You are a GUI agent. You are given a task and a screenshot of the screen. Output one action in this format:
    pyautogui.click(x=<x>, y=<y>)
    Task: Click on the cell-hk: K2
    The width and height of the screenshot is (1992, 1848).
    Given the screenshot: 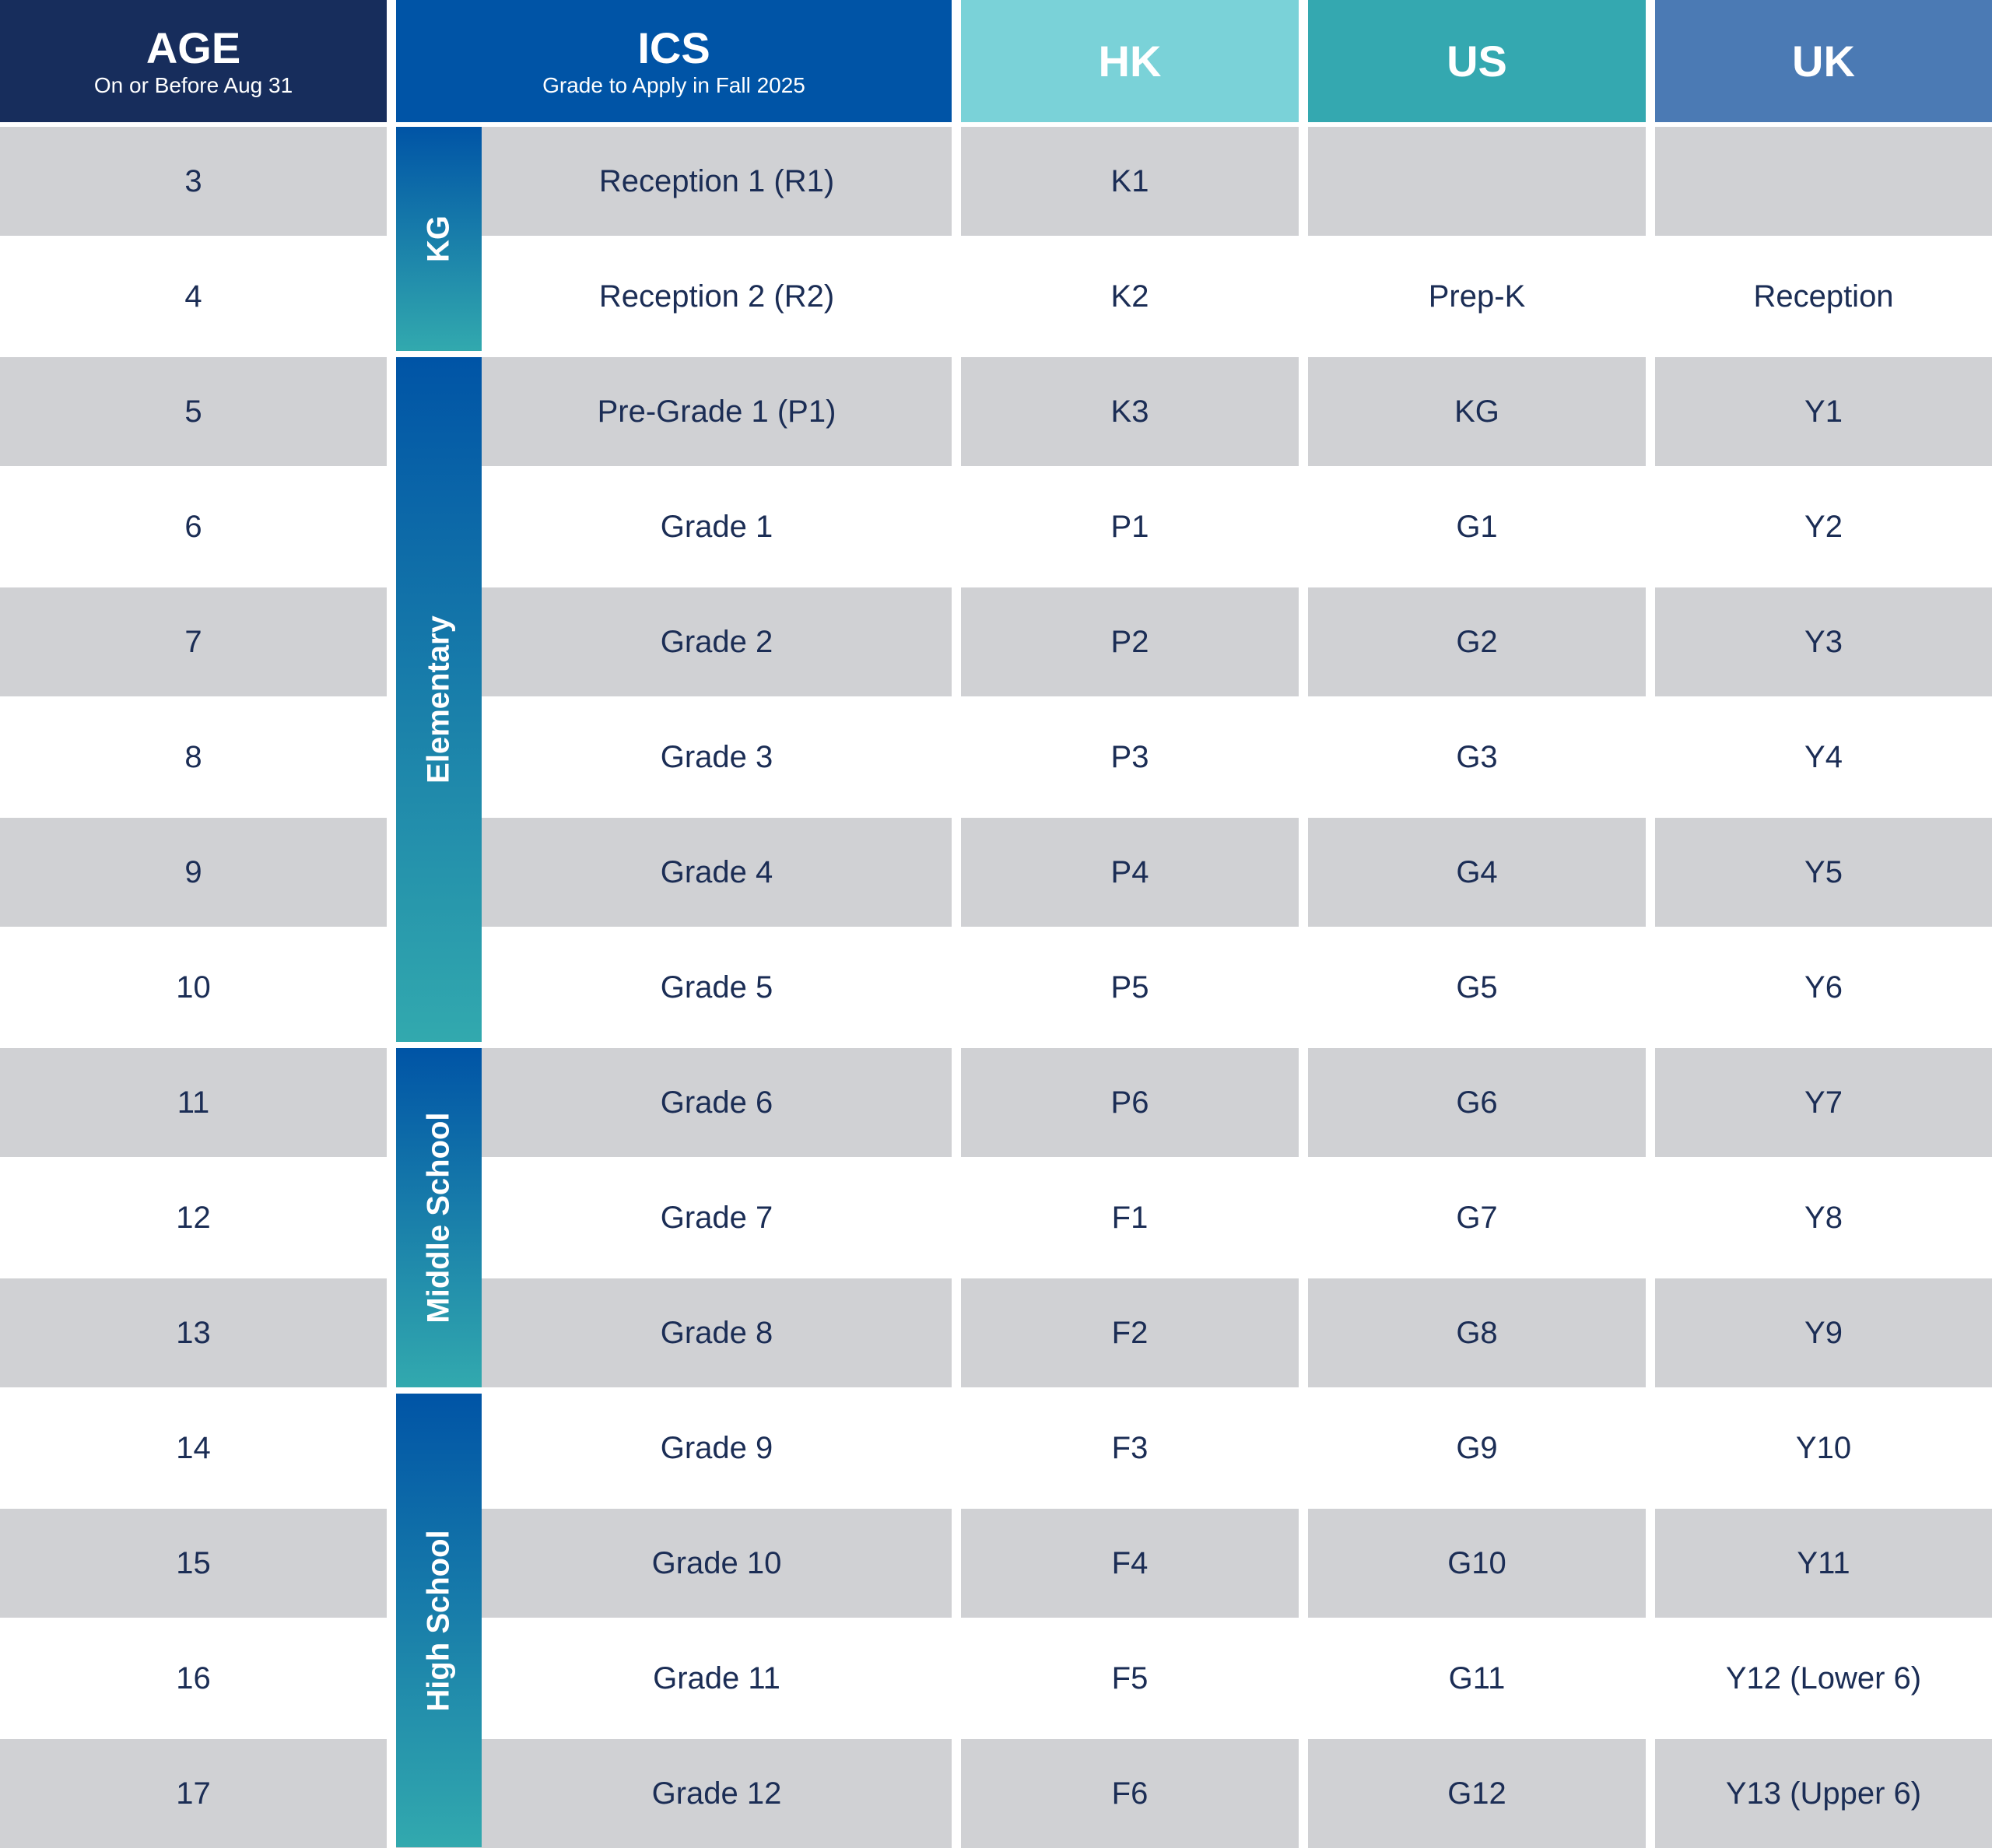 What is the action you would take?
    pyautogui.click(x=1129, y=296)
    